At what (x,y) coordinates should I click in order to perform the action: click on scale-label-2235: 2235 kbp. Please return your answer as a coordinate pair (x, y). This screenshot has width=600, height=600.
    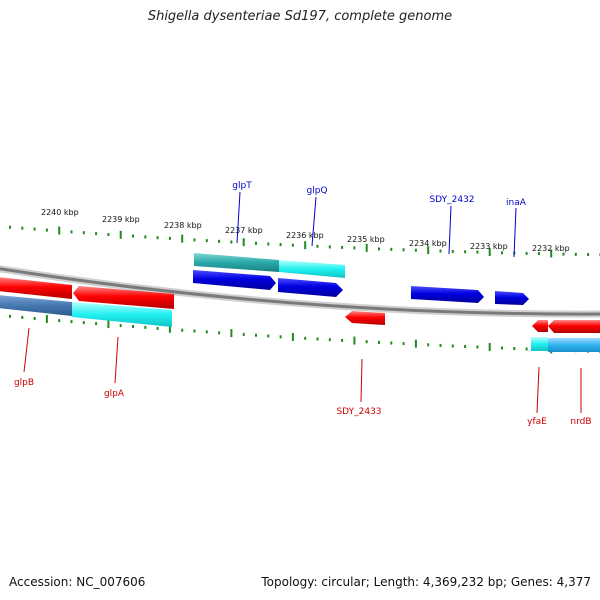
    Looking at the image, I should click on (366, 239).